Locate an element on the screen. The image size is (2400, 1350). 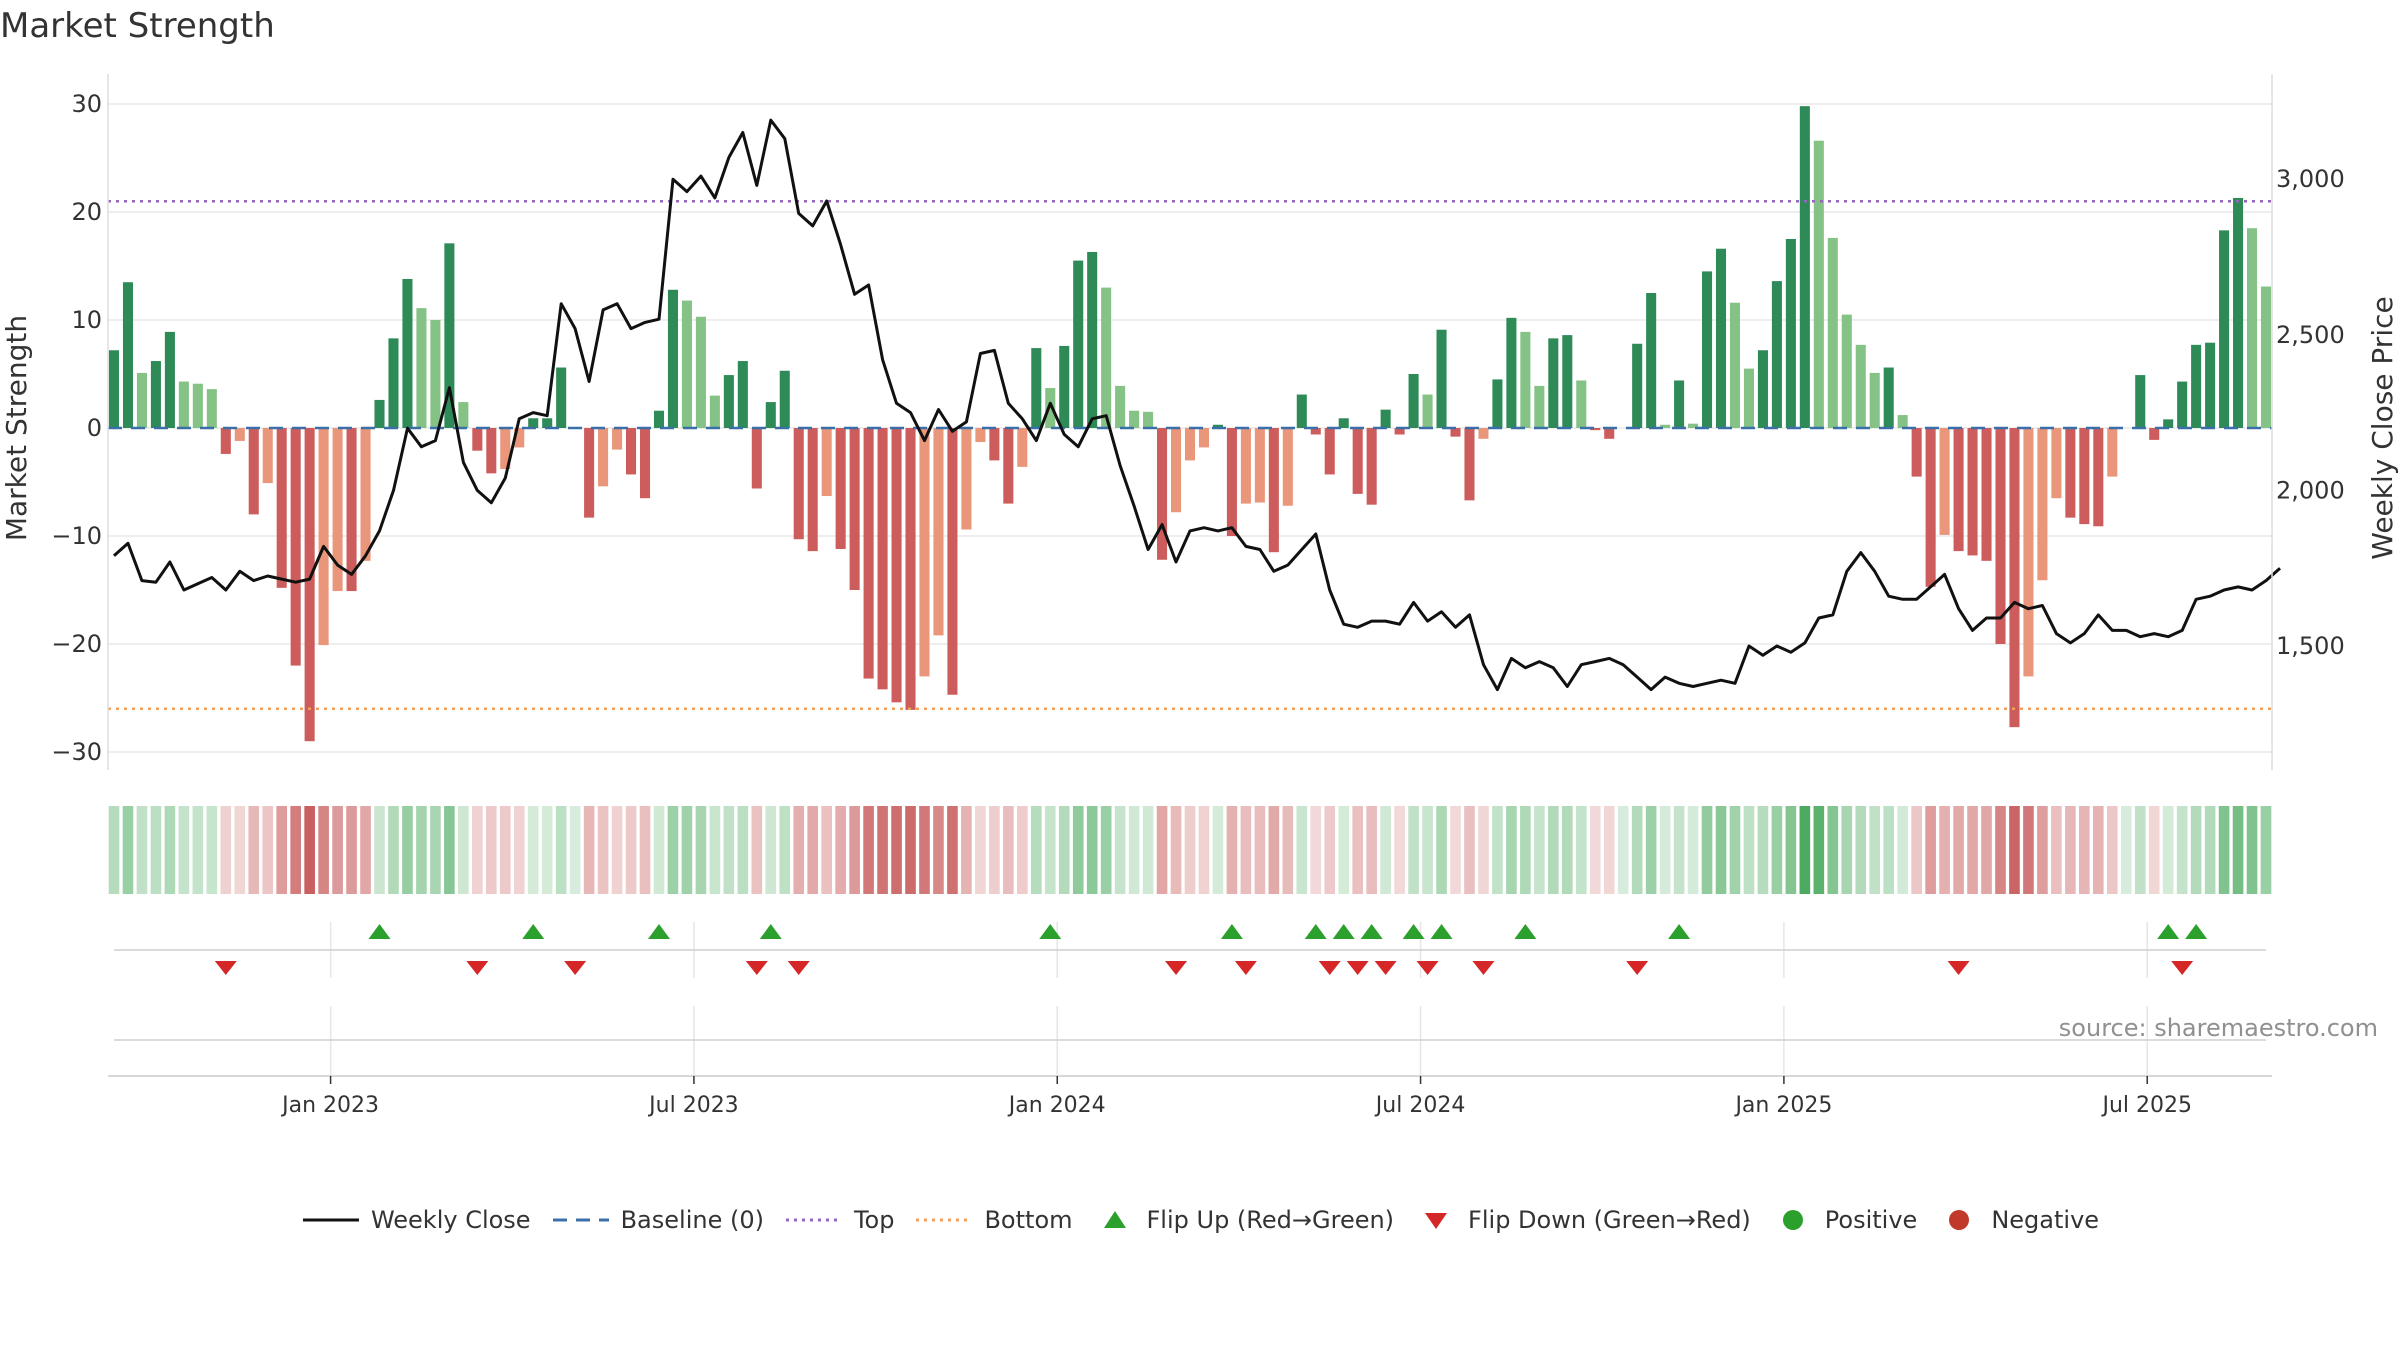
positive-dot-icon is located at coordinates (1792, 1220).